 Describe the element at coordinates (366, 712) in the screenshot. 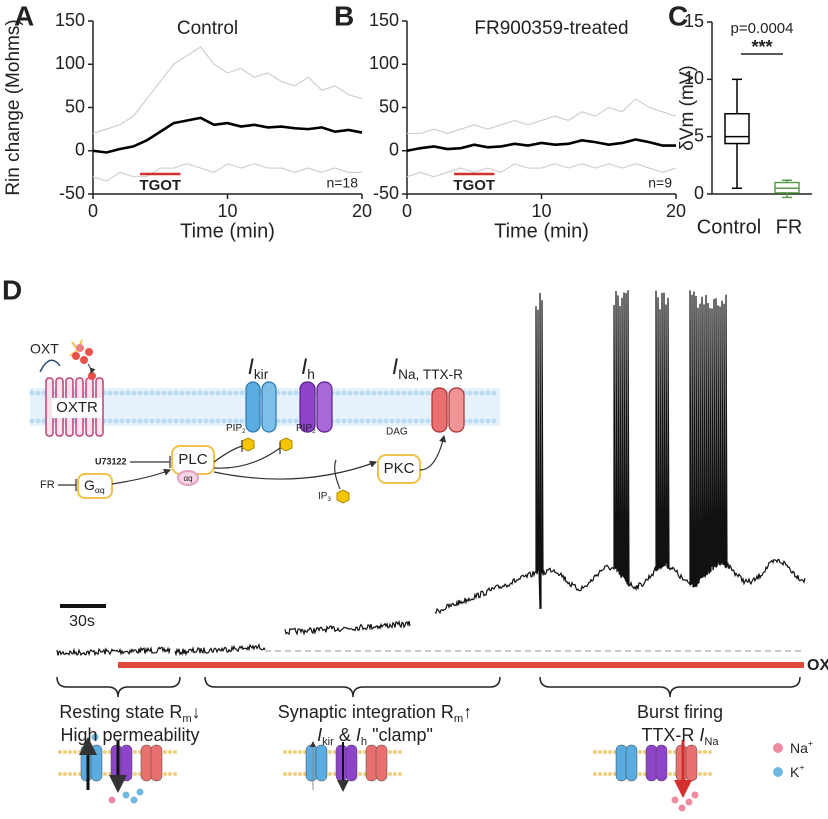

I see `text-part: Synaptic integration R` at that location.